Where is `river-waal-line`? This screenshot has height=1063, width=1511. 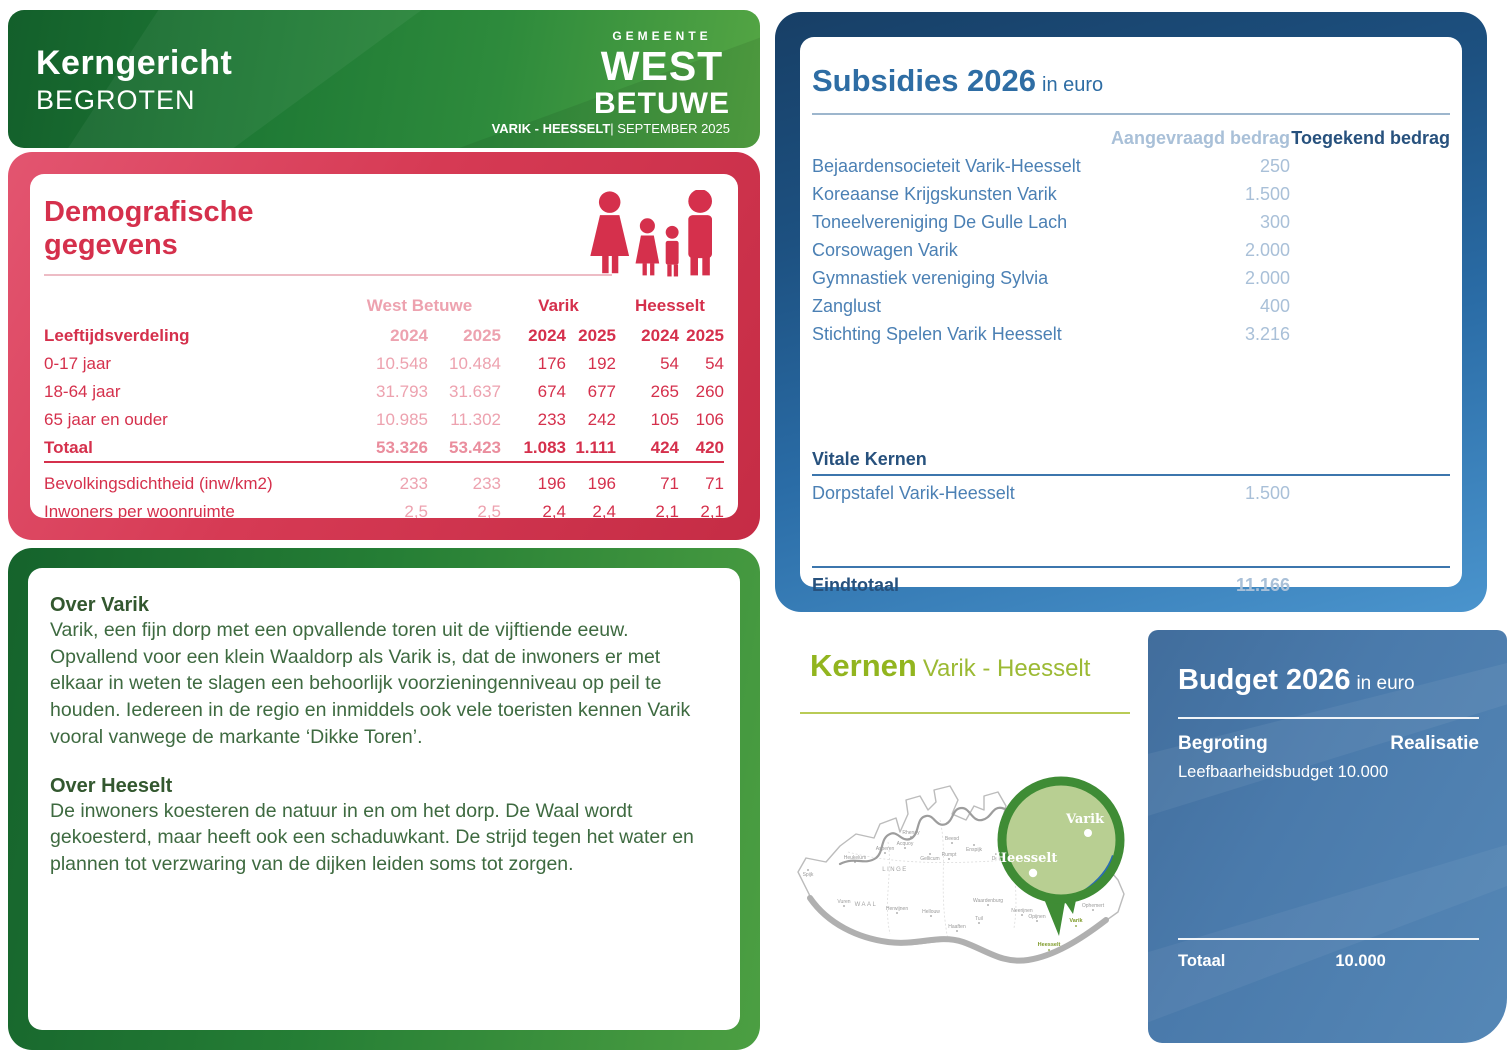
river-waal-line is located at coordinates (958, 929).